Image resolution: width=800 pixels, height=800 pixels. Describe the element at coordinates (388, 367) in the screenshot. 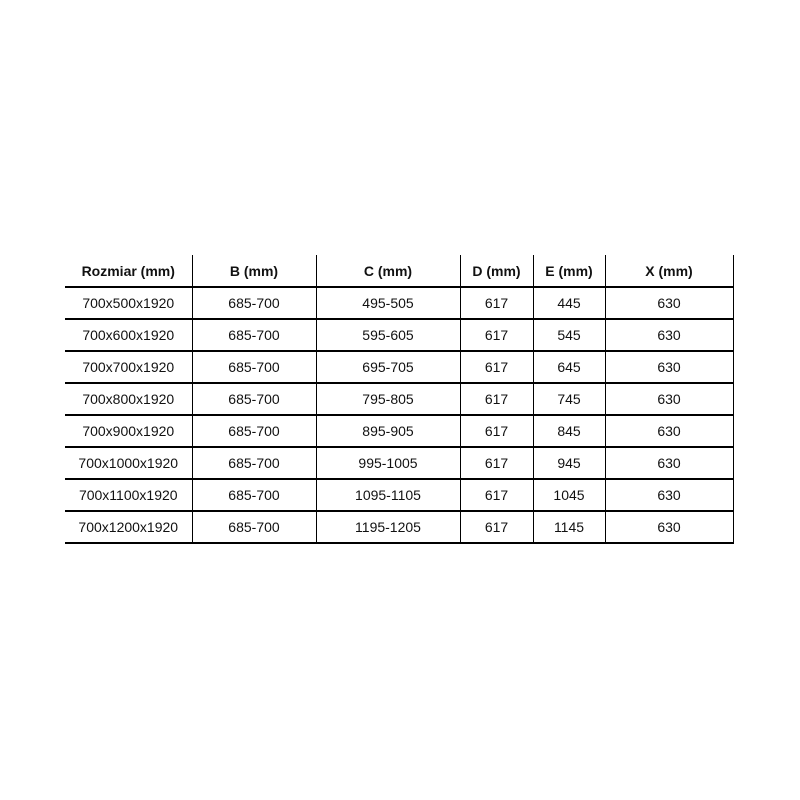

I see `cell-c: 695-705` at that location.